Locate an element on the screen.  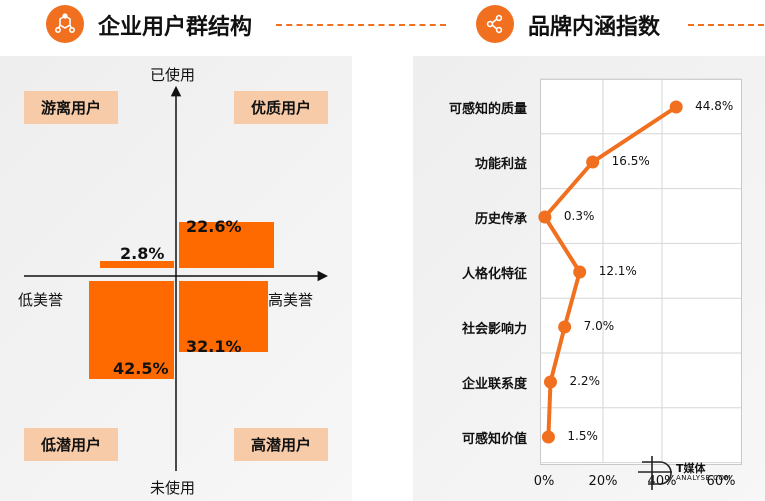
header-divider-right is located at coordinates (726, 25).